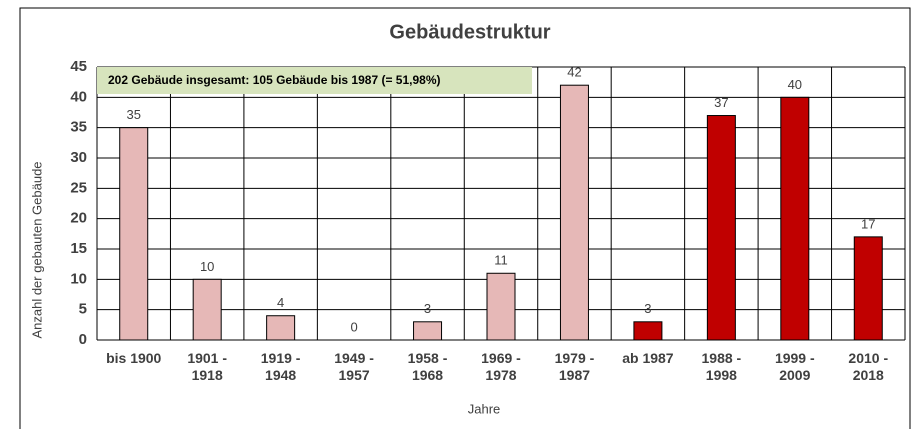 This screenshot has height=429, width=924. Describe the element at coordinates (78, 96) in the screenshot. I see `y-tick-label: 40` at that location.